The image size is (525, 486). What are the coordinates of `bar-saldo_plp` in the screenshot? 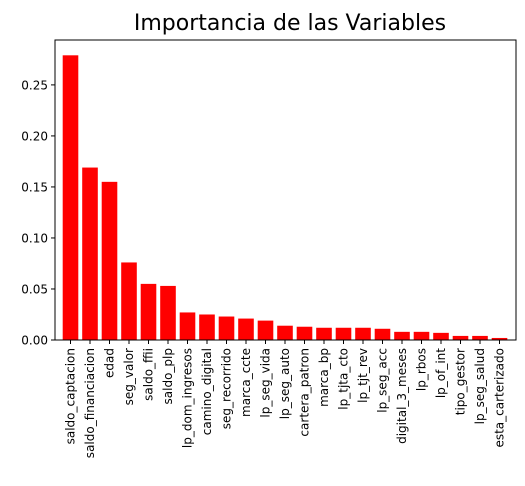 It's located at (168, 312).